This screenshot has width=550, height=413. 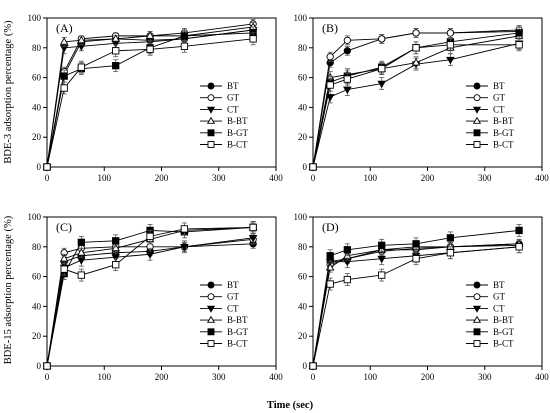 I want to click on y-tick-label: 100, so click(x=35, y=18).